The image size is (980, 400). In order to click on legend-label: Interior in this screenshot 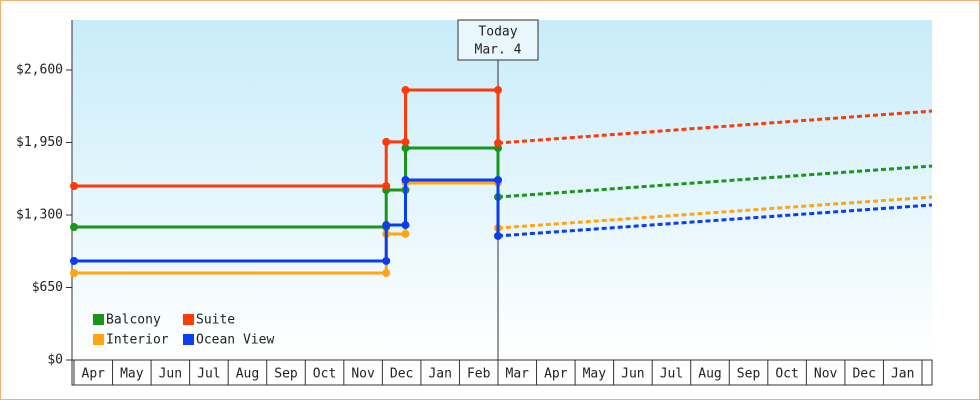, I will do `click(137, 340)`.